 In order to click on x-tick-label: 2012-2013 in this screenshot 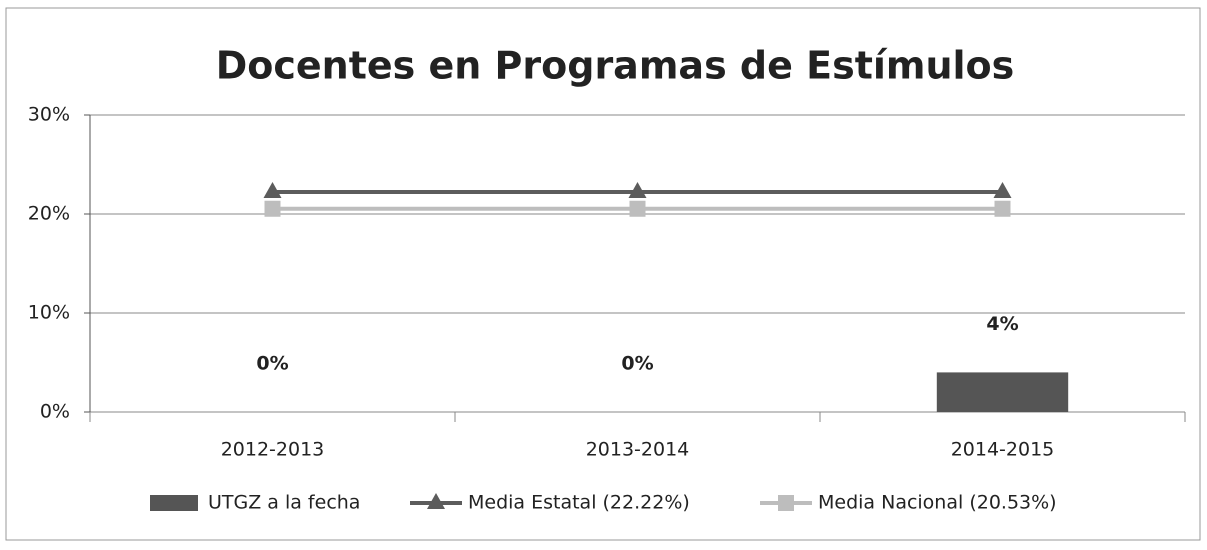, I will do `click(273, 450)`.